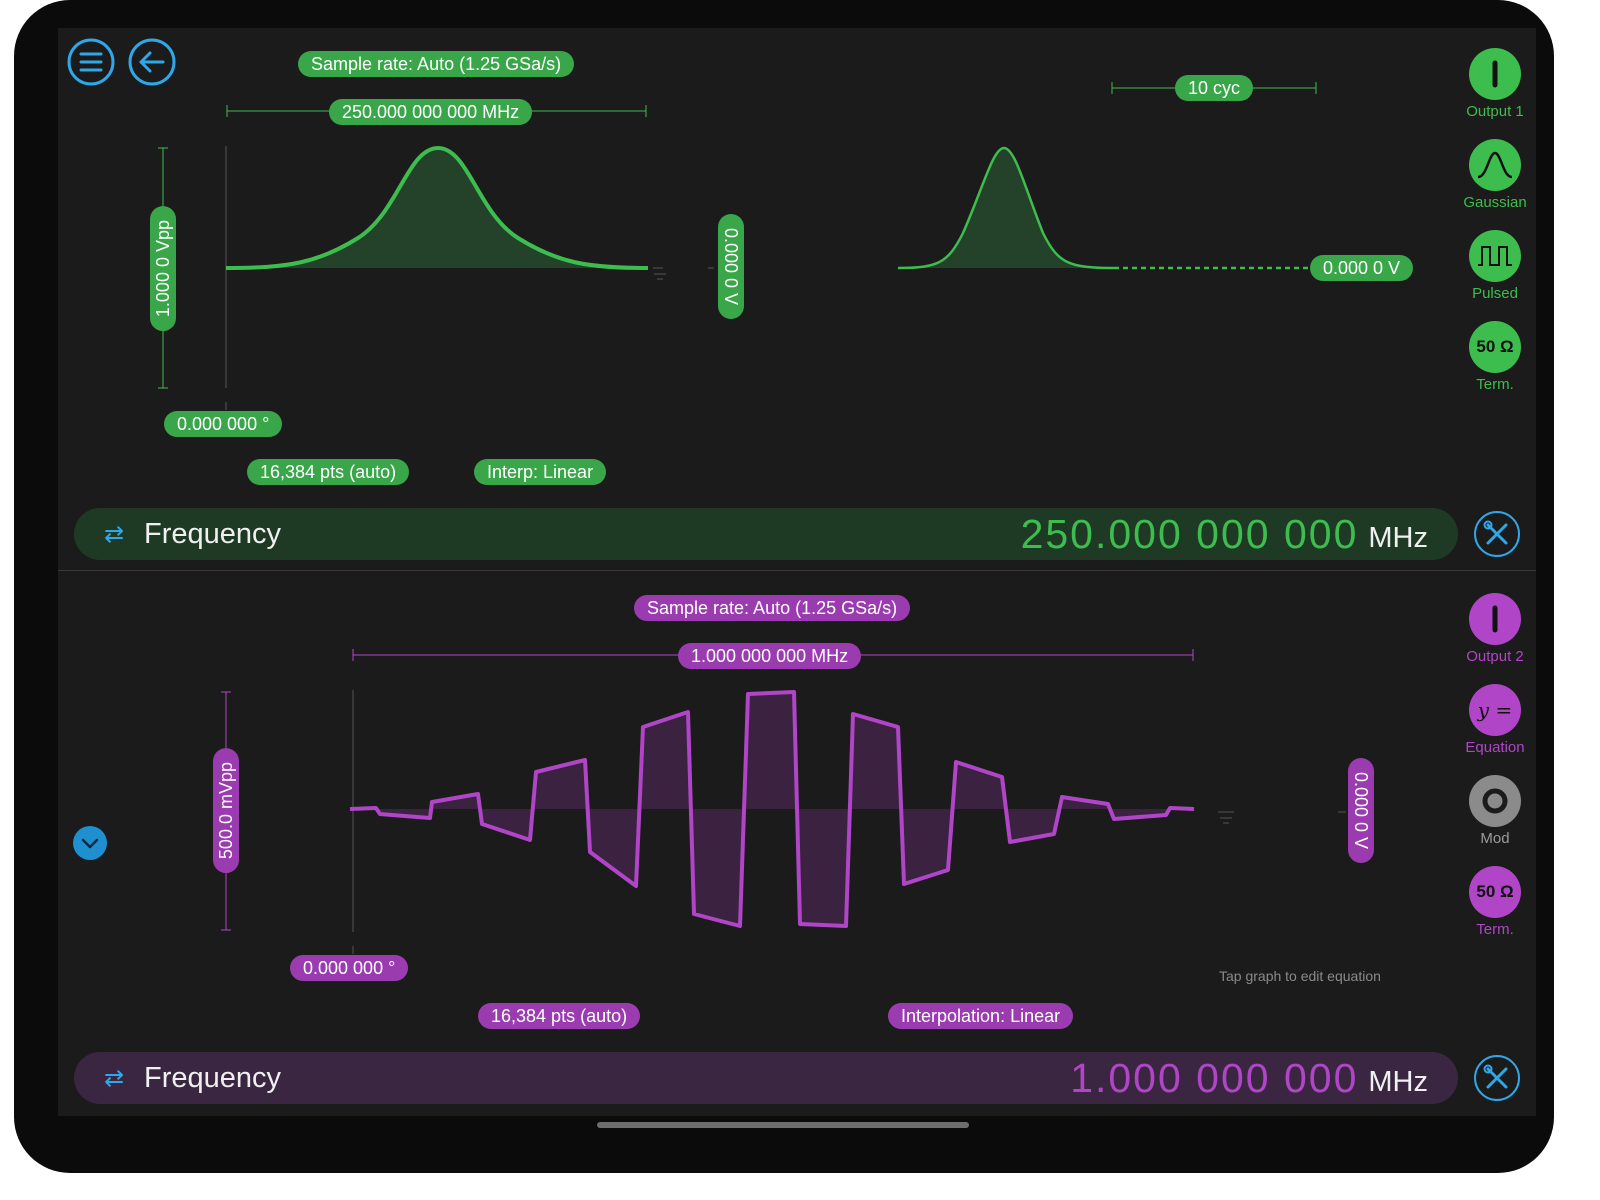 The image size is (1600, 1200). What do you see at coordinates (223, 424) in the screenshot?
I see `ch1-phase-pill: 0.000 000 °` at bounding box center [223, 424].